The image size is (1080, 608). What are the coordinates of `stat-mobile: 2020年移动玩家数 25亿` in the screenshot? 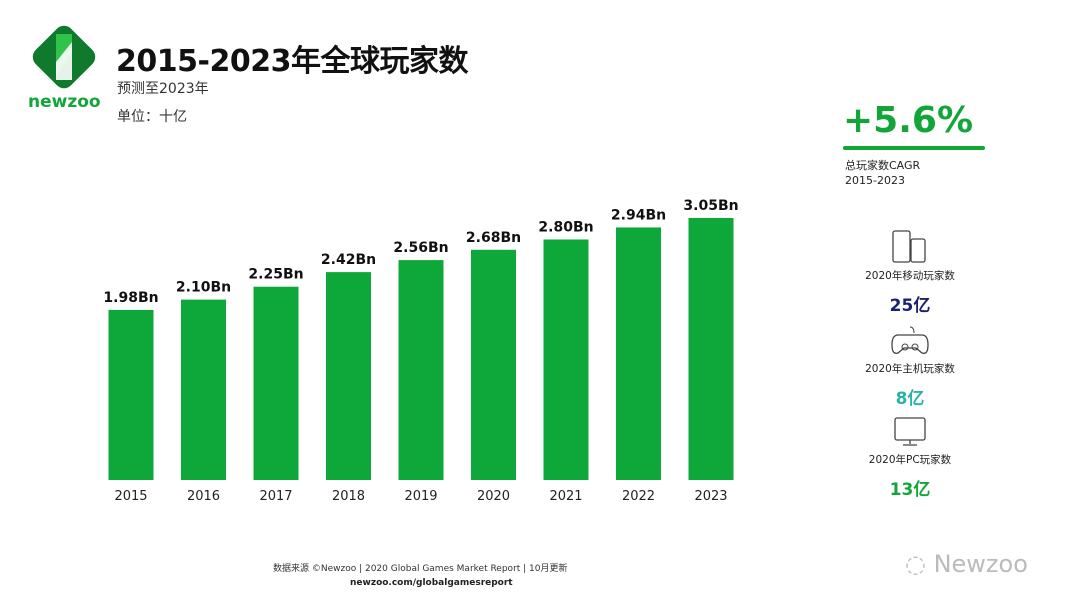 It's located at (910, 273).